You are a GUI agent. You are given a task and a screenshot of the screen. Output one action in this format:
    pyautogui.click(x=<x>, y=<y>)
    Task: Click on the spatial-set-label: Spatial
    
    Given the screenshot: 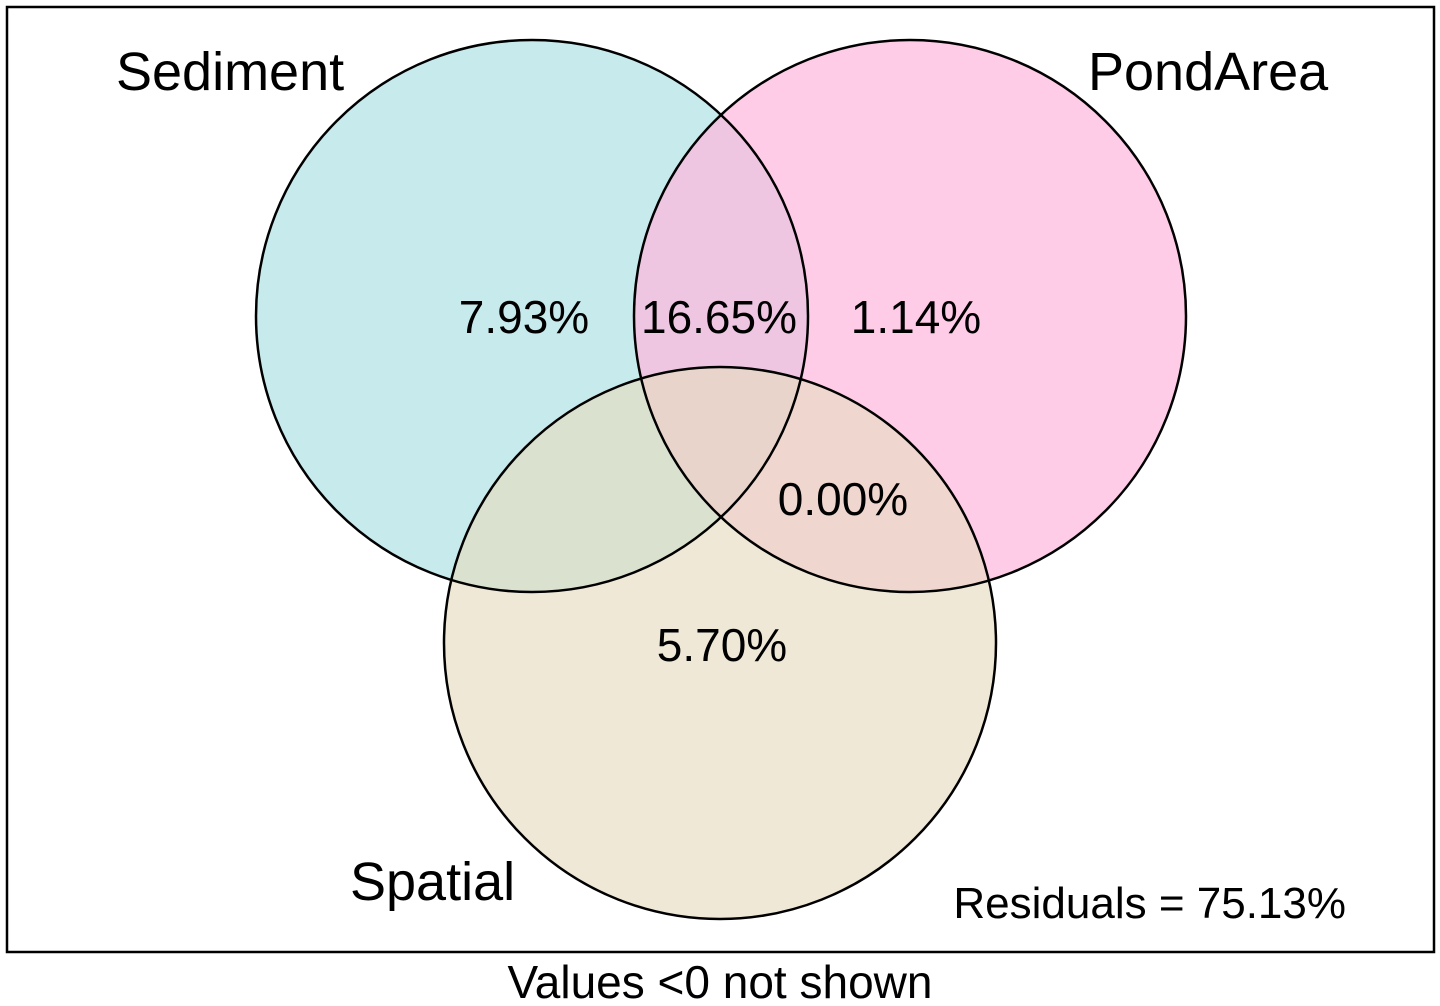 What is the action you would take?
    pyautogui.click(x=432, y=882)
    